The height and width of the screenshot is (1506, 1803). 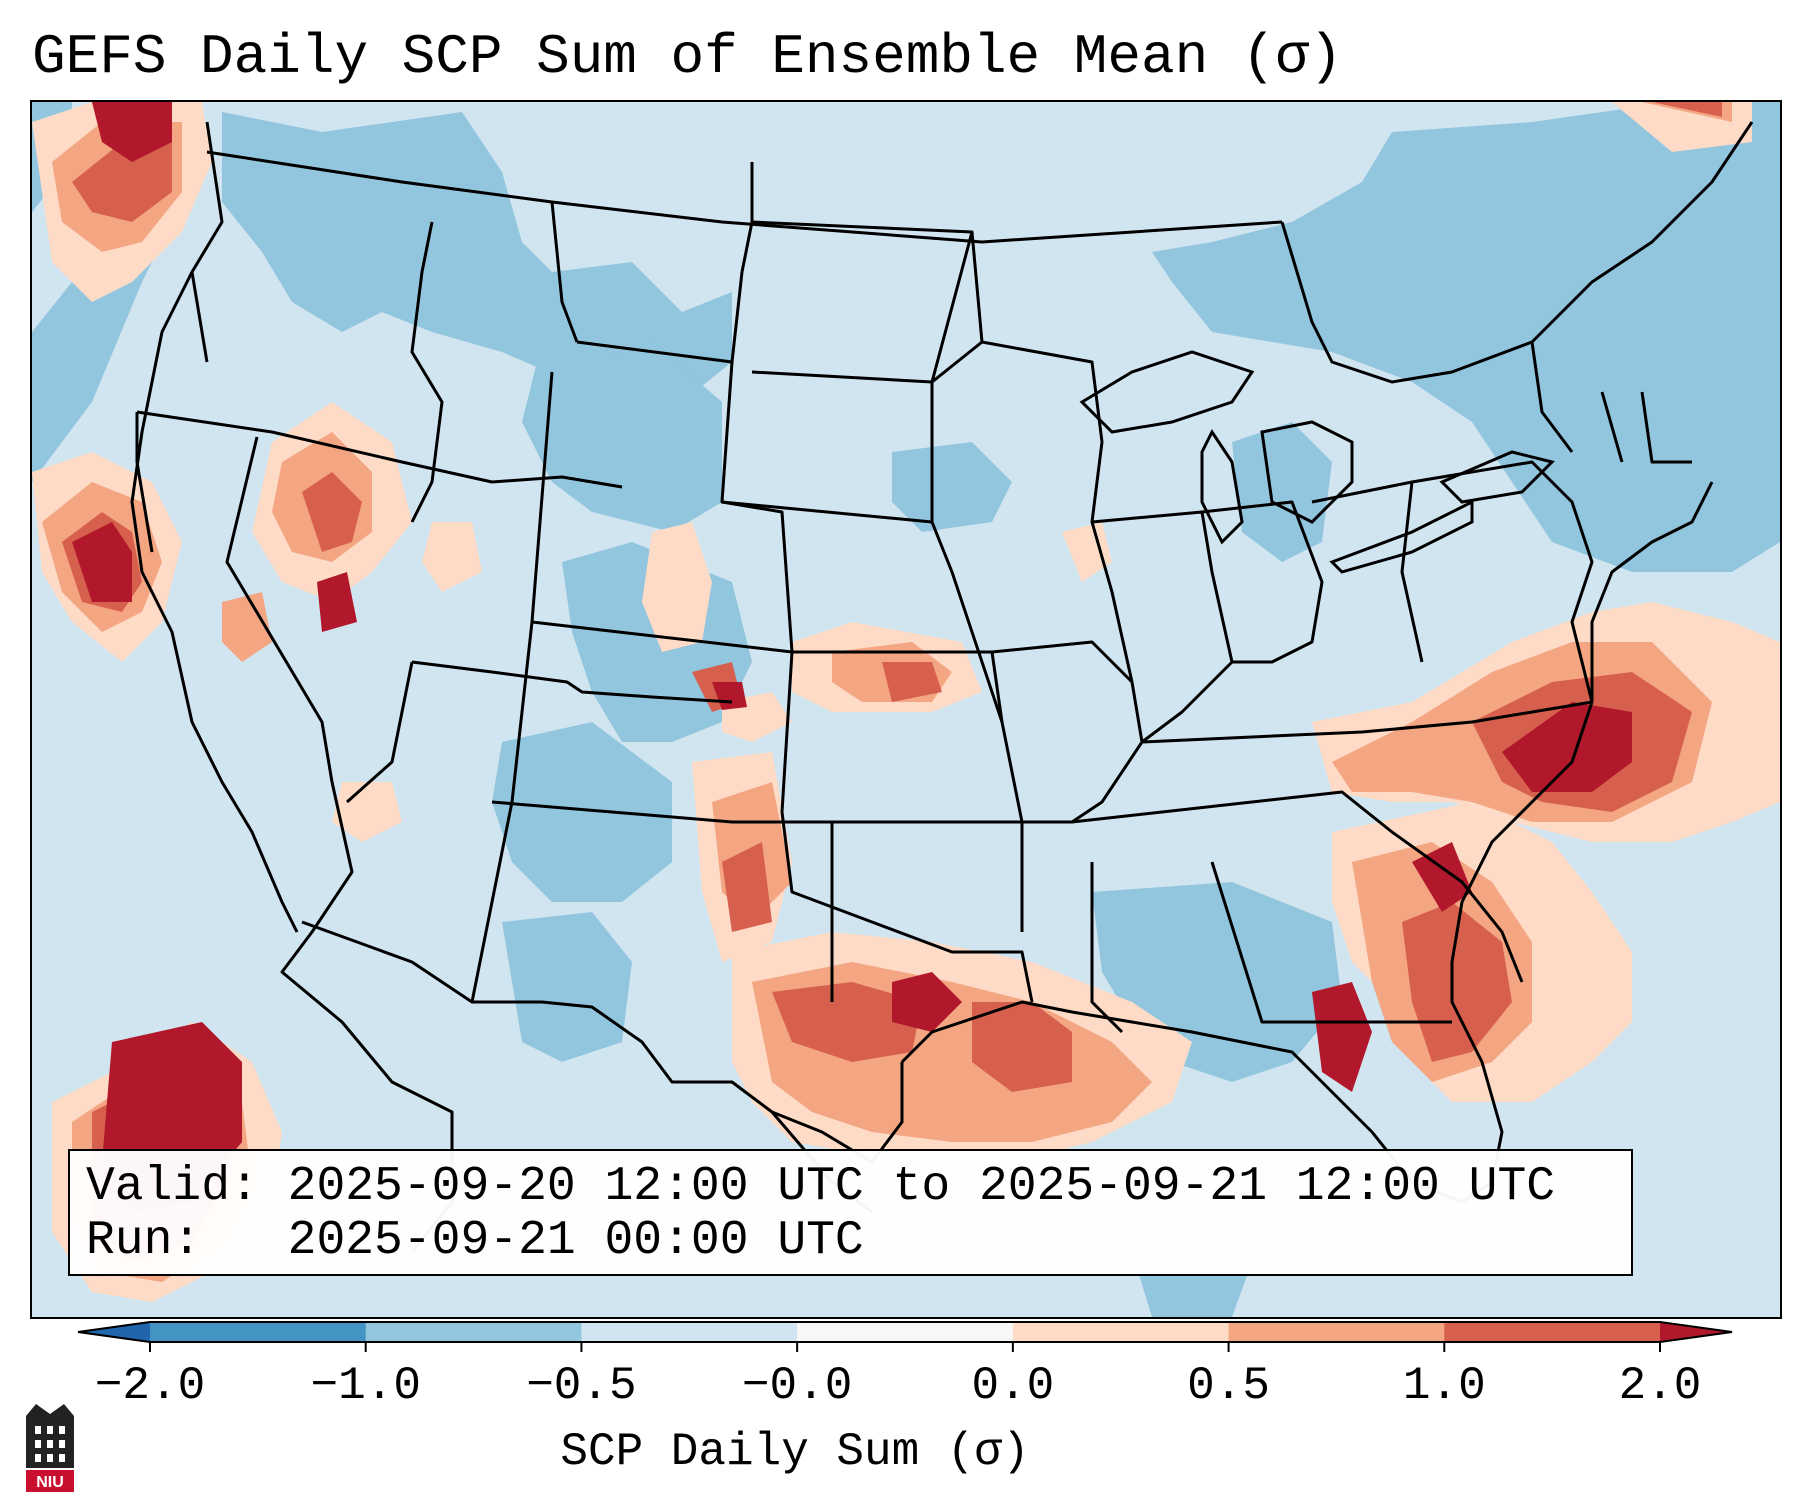 I want to click on colorbar-extend-high, so click(x=1696, y=1332).